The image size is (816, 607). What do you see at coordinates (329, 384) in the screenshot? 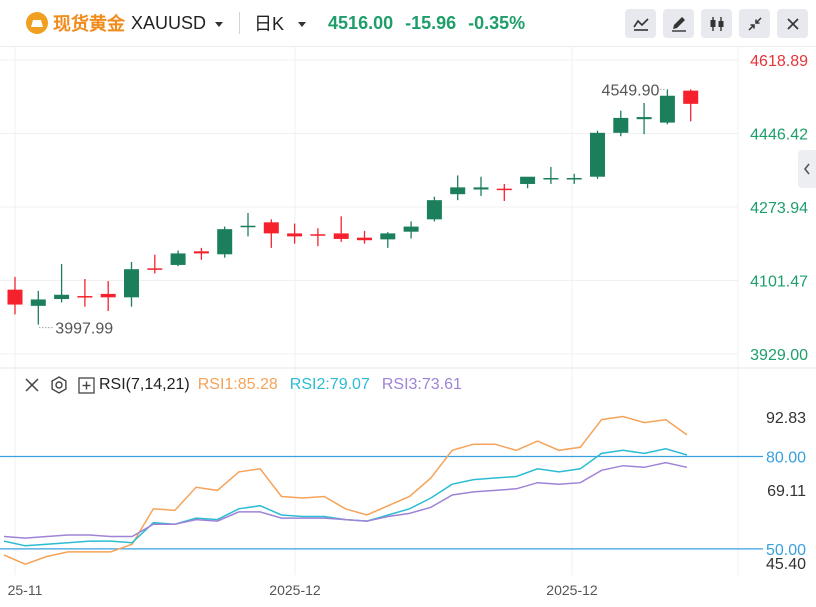
I see `rsi2-value: RSI2:79.07` at bounding box center [329, 384].